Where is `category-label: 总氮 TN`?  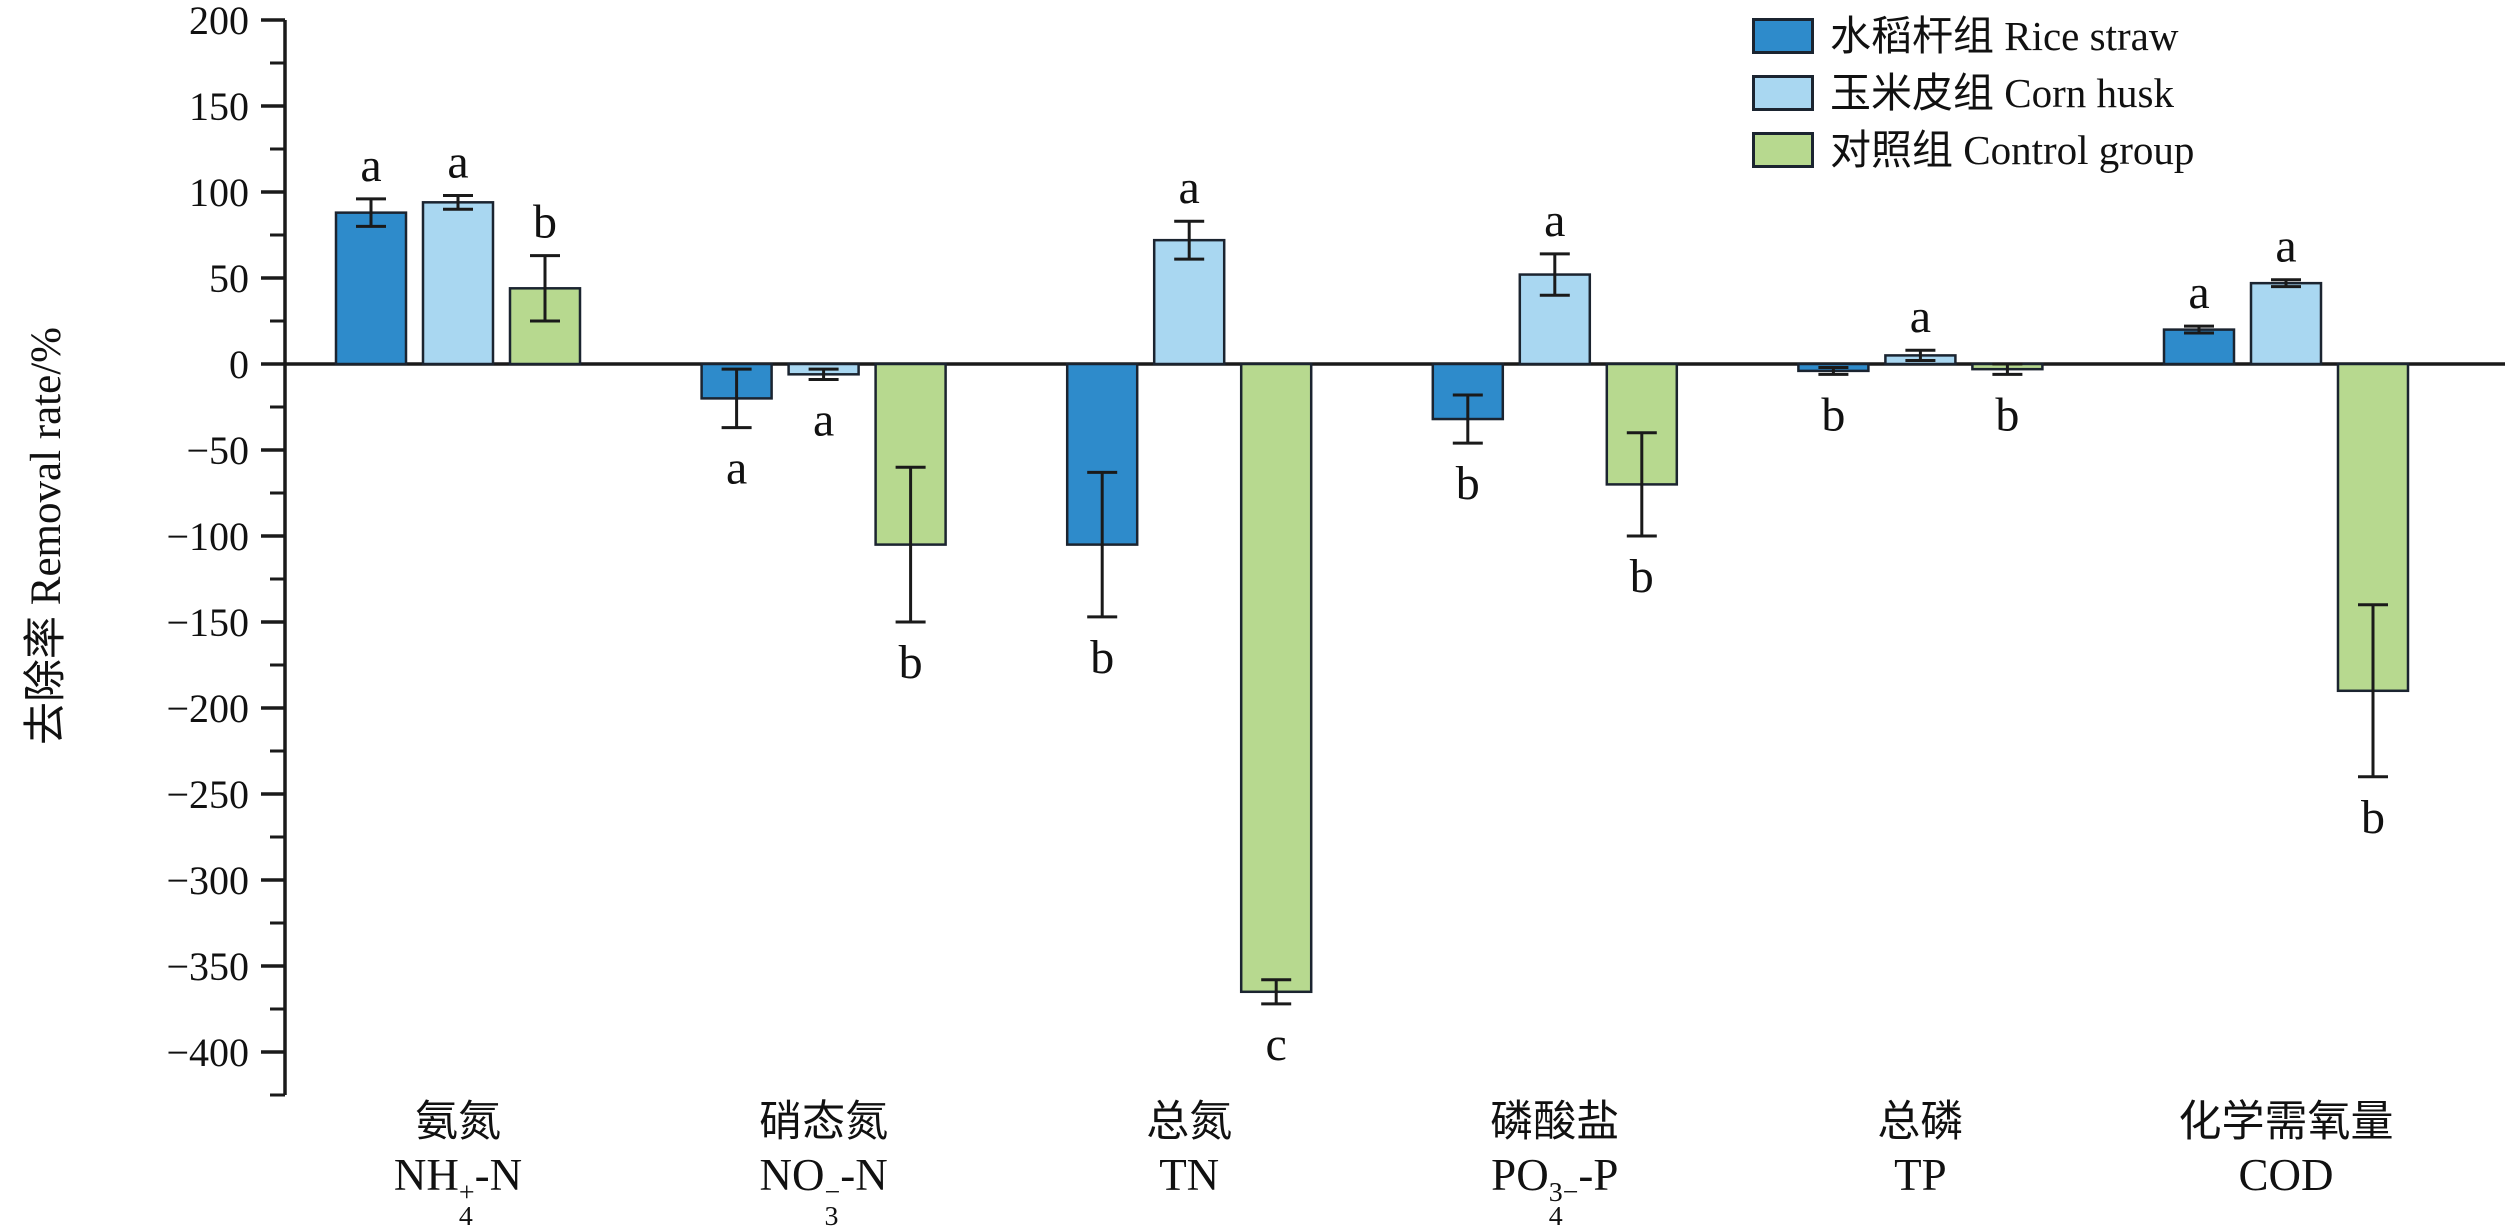
category-label: 总氮 TN is located at coordinates (1189, 1149).